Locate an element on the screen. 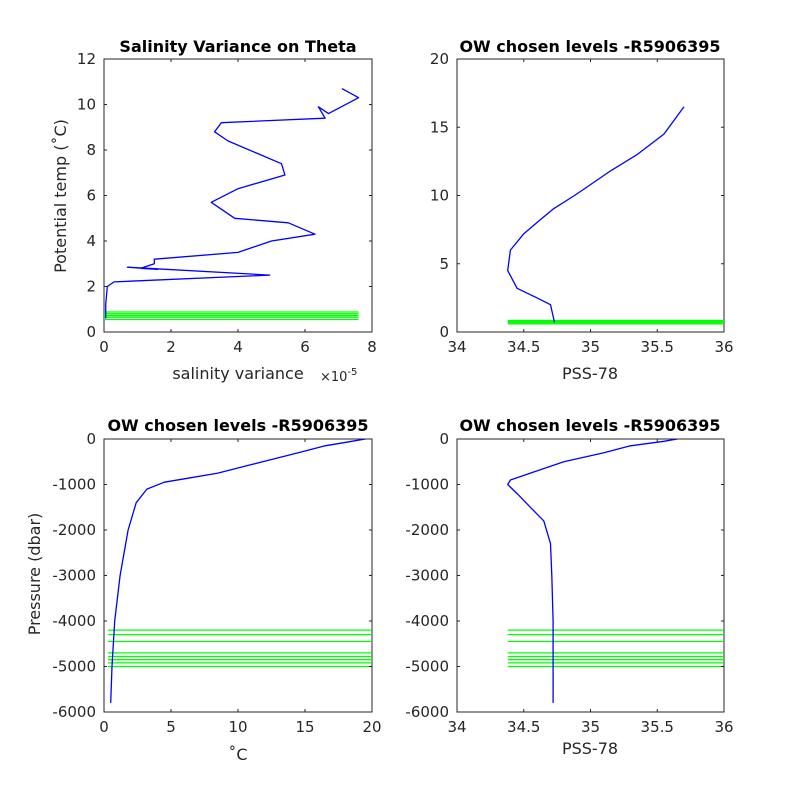 Image resolution: width=800 pixels, height=800 pixels. y-tick-label: 15 is located at coordinates (439, 127).